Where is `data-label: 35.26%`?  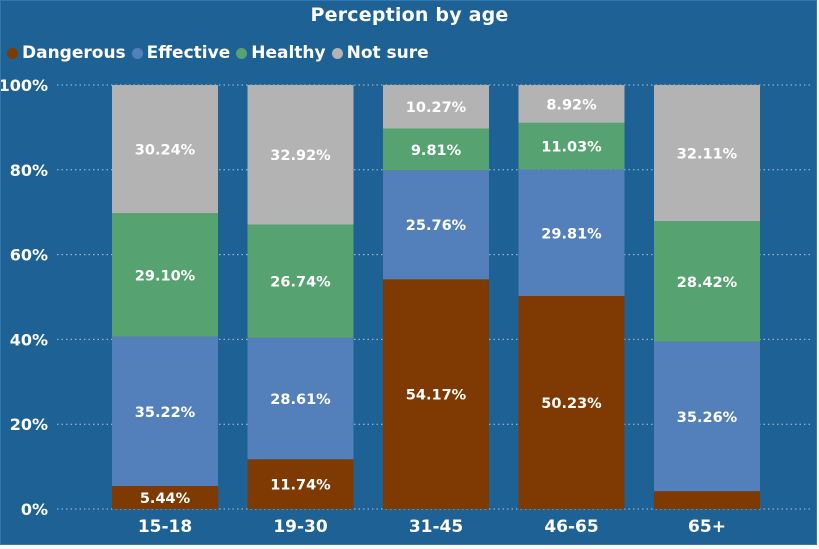 data-label: 35.26% is located at coordinates (707, 418).